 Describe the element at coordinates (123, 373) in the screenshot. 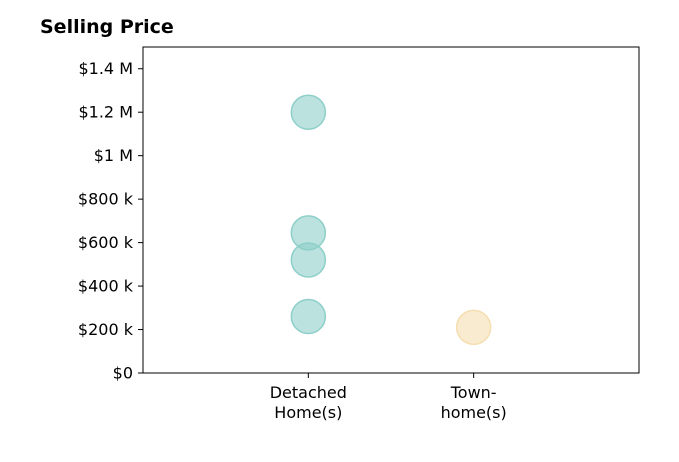

I see `y-tick-label: $0` at that location.